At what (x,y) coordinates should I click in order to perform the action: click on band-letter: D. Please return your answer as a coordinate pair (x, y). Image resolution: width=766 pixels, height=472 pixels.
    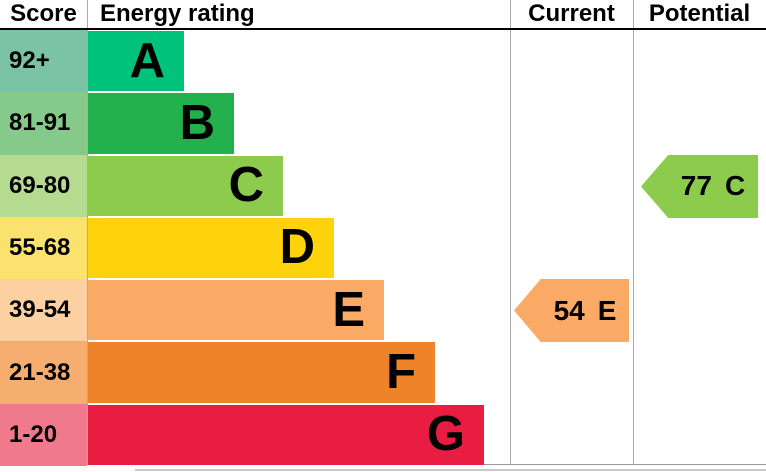
    Looking at the image, I should click on (297, 247).